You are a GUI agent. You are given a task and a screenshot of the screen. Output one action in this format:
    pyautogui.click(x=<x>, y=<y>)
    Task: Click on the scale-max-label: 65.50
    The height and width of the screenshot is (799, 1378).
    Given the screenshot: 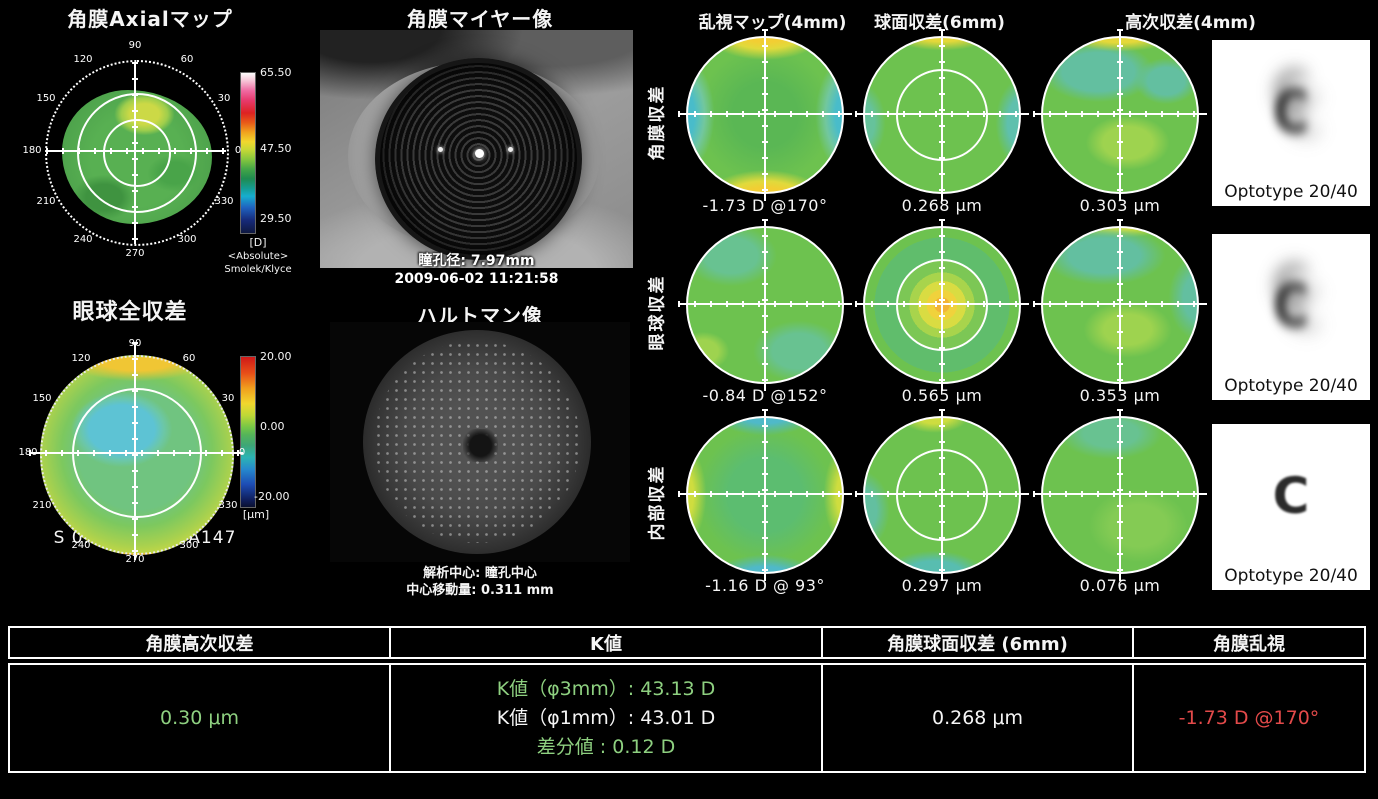 What is the action you would take?
    pyautogui.click(x=276, y=72)
    